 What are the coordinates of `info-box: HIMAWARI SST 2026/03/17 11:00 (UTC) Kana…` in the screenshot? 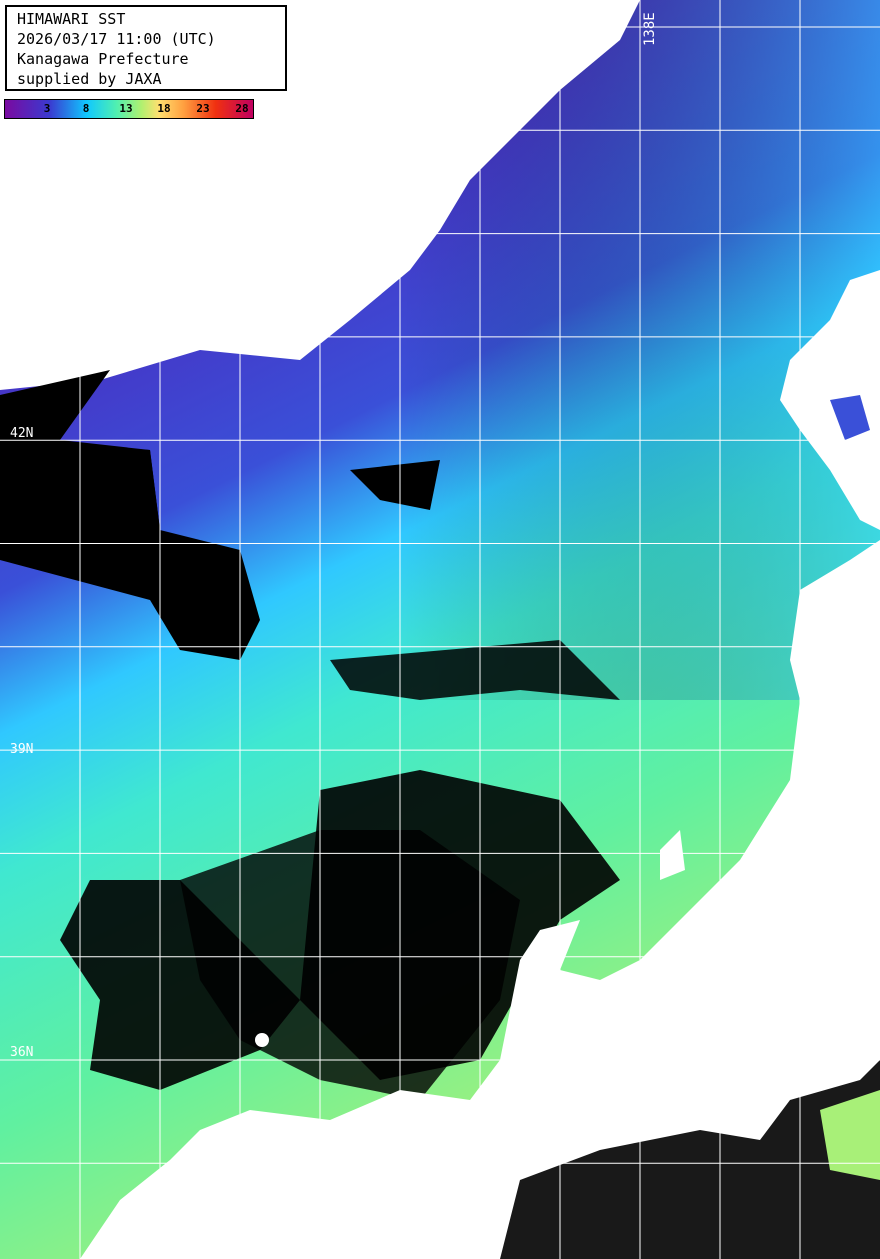 It's located at (146, 48).